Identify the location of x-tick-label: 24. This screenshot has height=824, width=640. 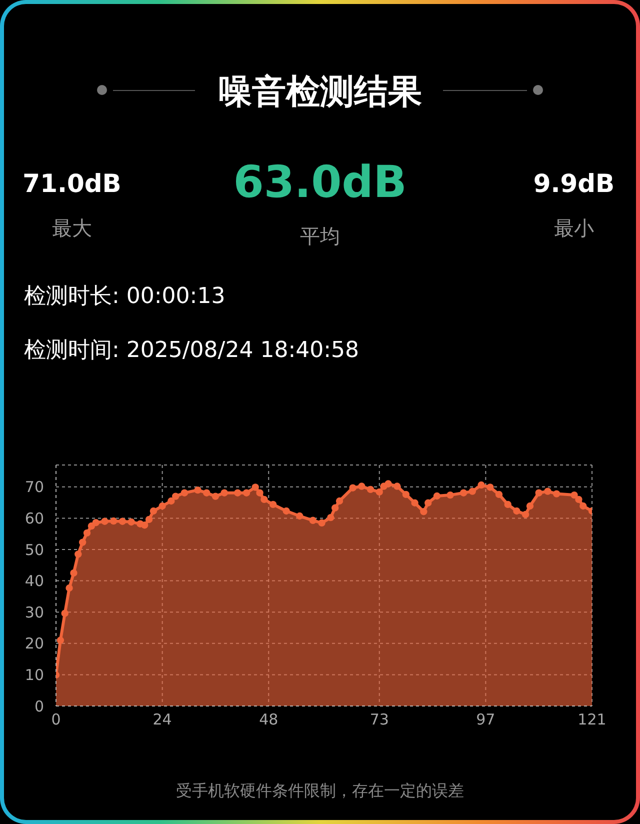
(162, 719).